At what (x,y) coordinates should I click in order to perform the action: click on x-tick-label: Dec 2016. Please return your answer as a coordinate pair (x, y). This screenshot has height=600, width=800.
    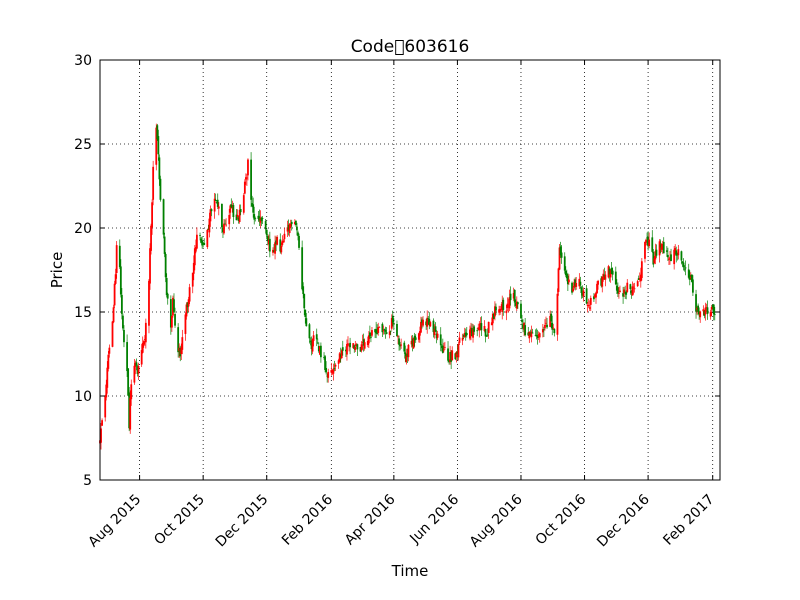
    Looking at the image, I should click on (623, 520).